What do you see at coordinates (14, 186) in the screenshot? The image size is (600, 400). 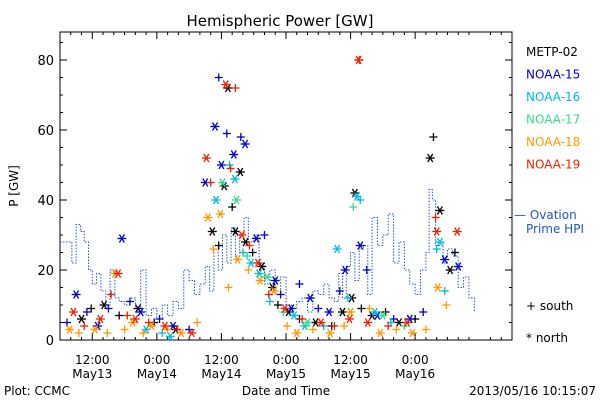 I see `y-axis-label: P [GW]` at bounding box center [14, 186].